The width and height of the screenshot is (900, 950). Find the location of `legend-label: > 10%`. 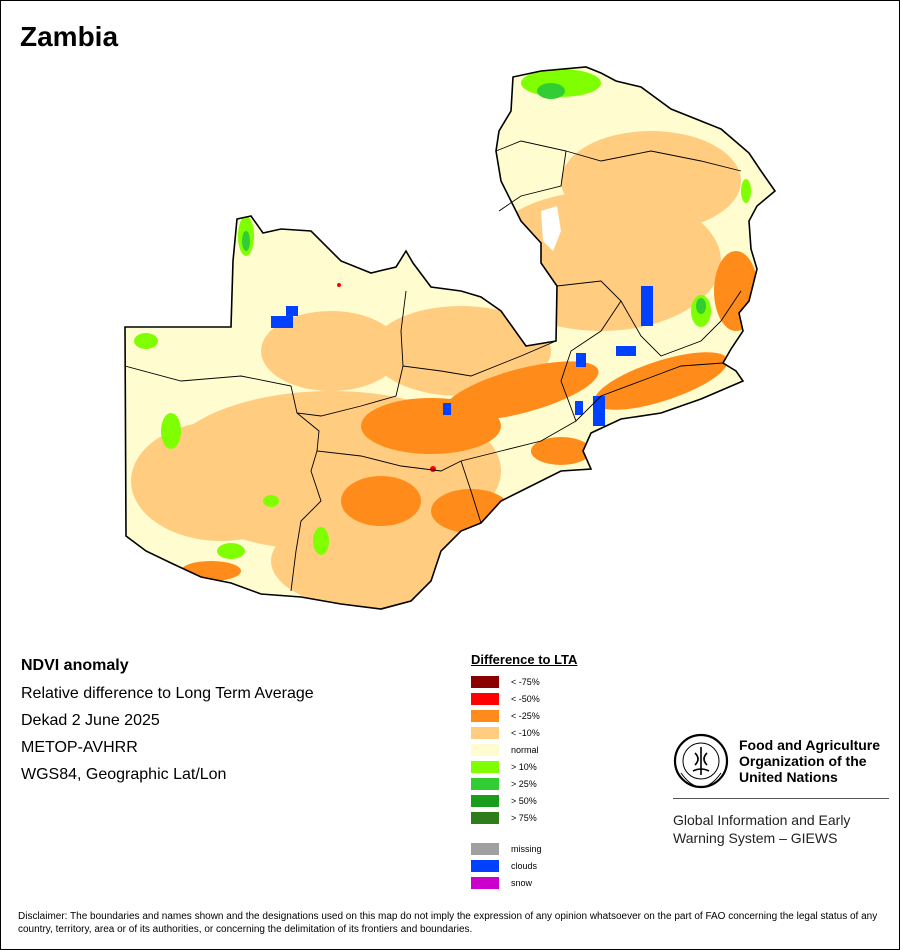

legend-label: > 10% is located at coordinates (524, 766).